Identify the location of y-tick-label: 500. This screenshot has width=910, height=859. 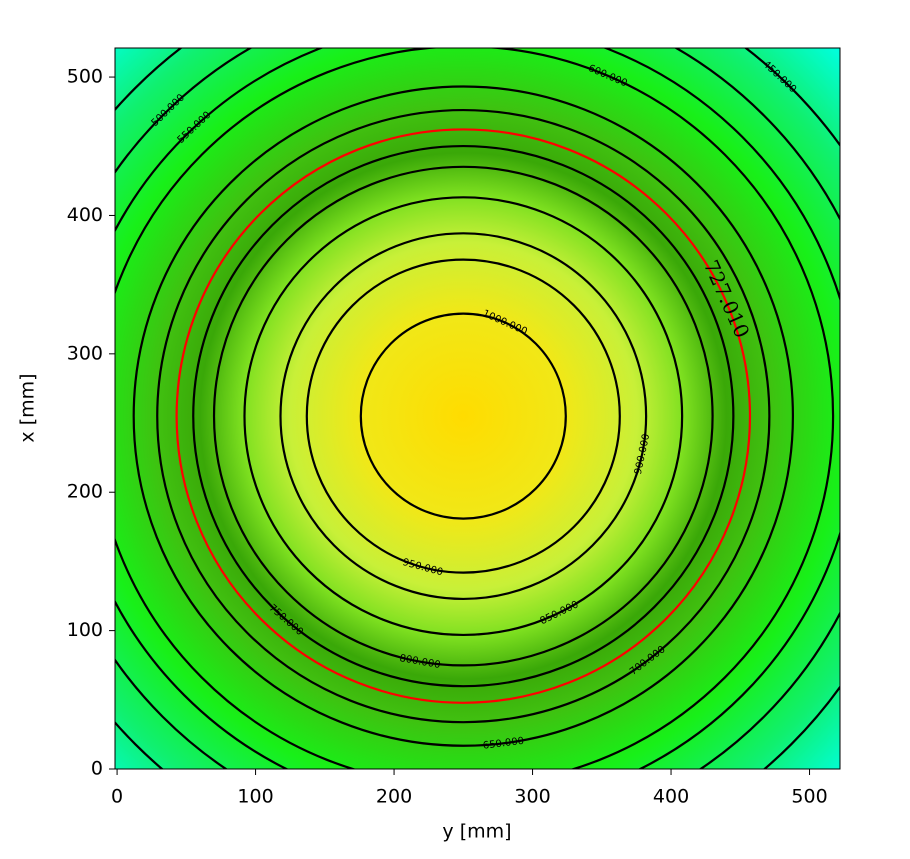
(85, 77).